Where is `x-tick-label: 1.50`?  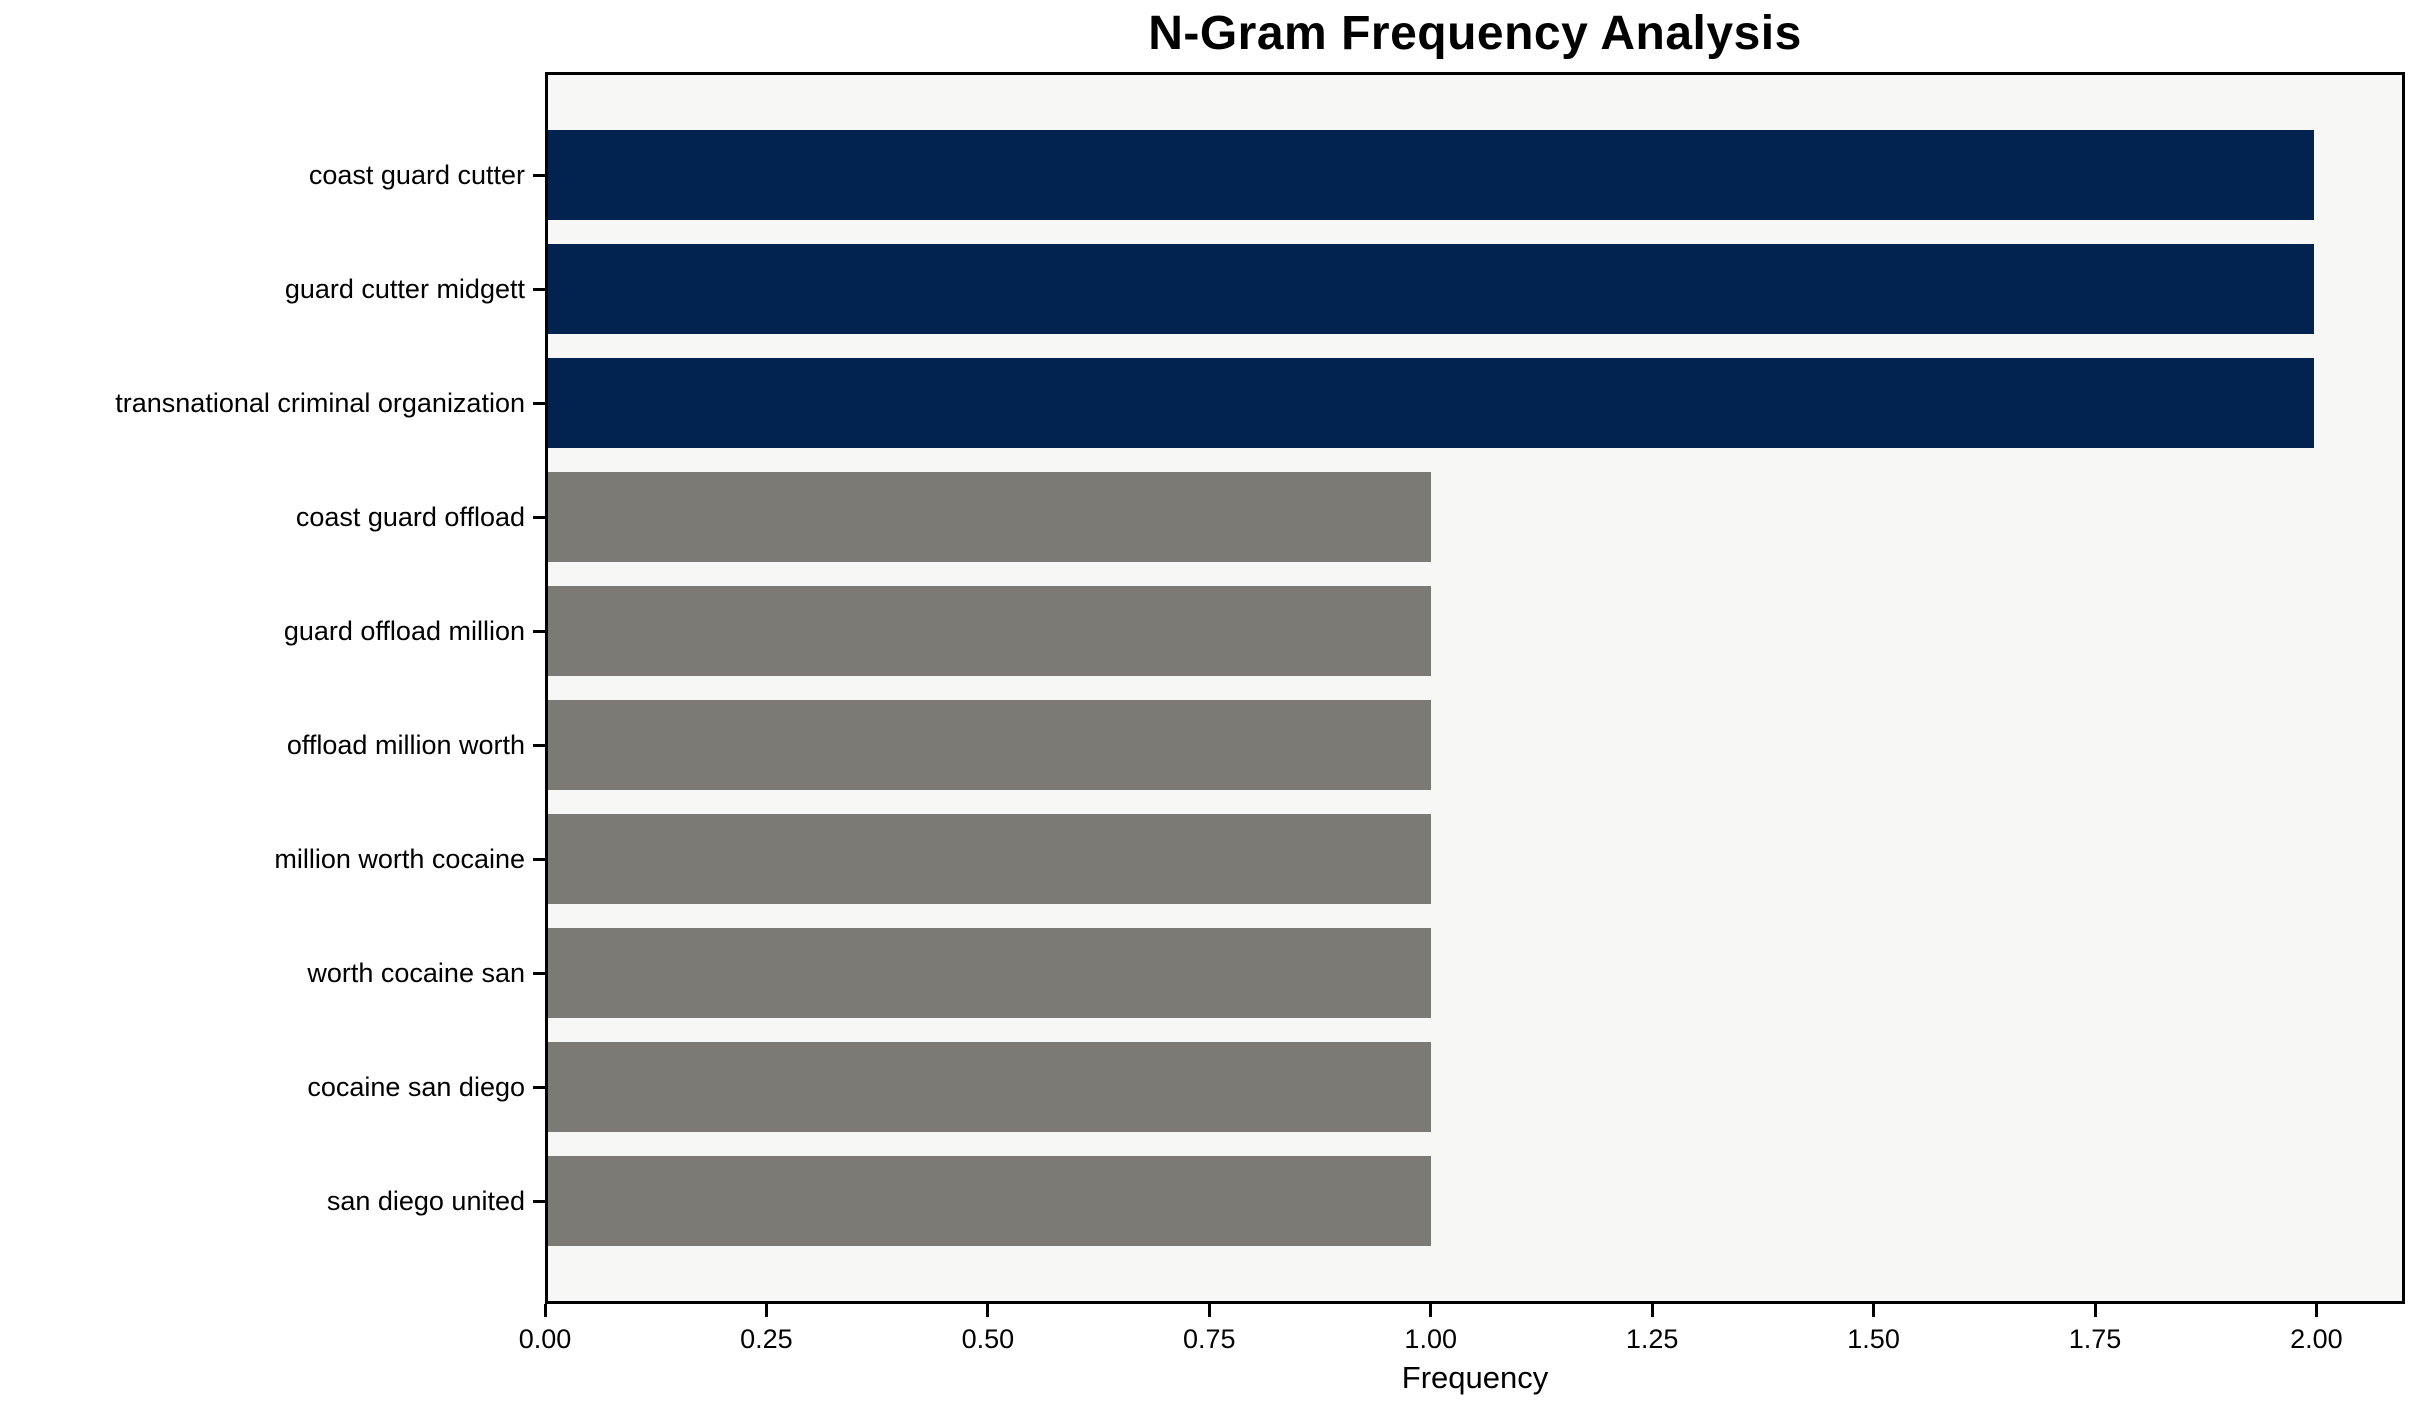 x-tick-label: 1.50 is located at coordinates (1873, 1339).